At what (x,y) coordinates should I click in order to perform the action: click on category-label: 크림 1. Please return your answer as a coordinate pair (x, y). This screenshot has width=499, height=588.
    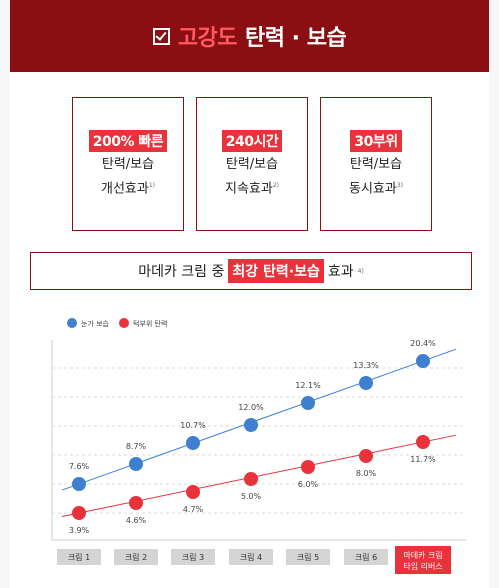
    Looking at the image, I should click on (79, 557).